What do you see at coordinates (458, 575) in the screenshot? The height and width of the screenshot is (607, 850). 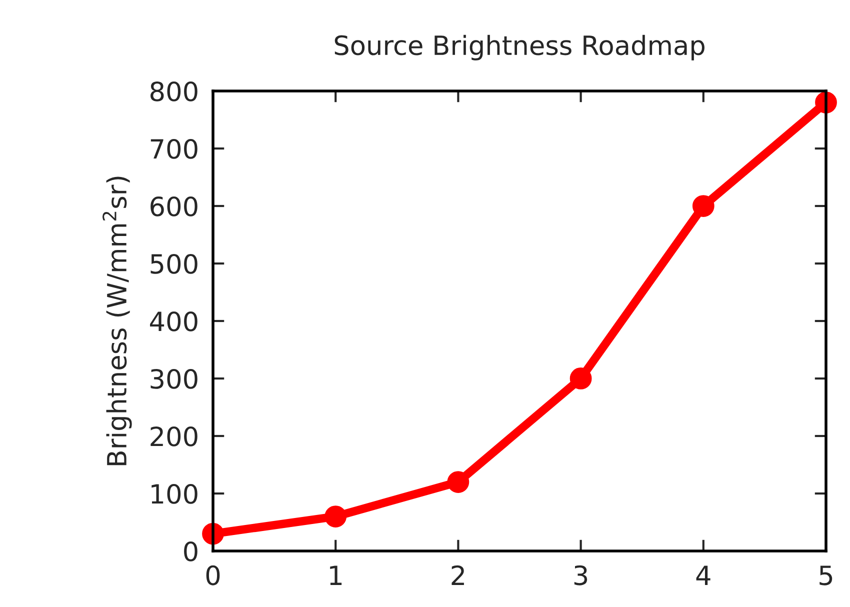 I see `x-tick-label: 2` at bounding box center [458, 575].